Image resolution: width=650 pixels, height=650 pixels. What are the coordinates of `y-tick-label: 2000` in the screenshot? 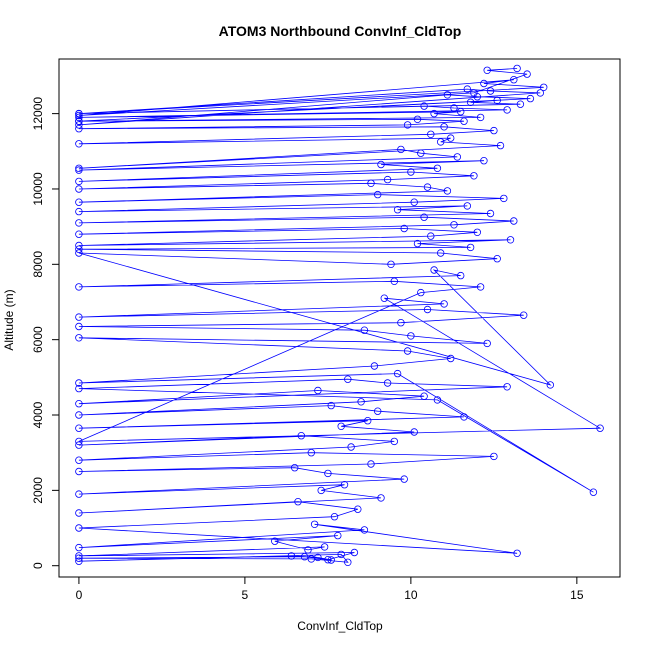 It's located at (38, 490).